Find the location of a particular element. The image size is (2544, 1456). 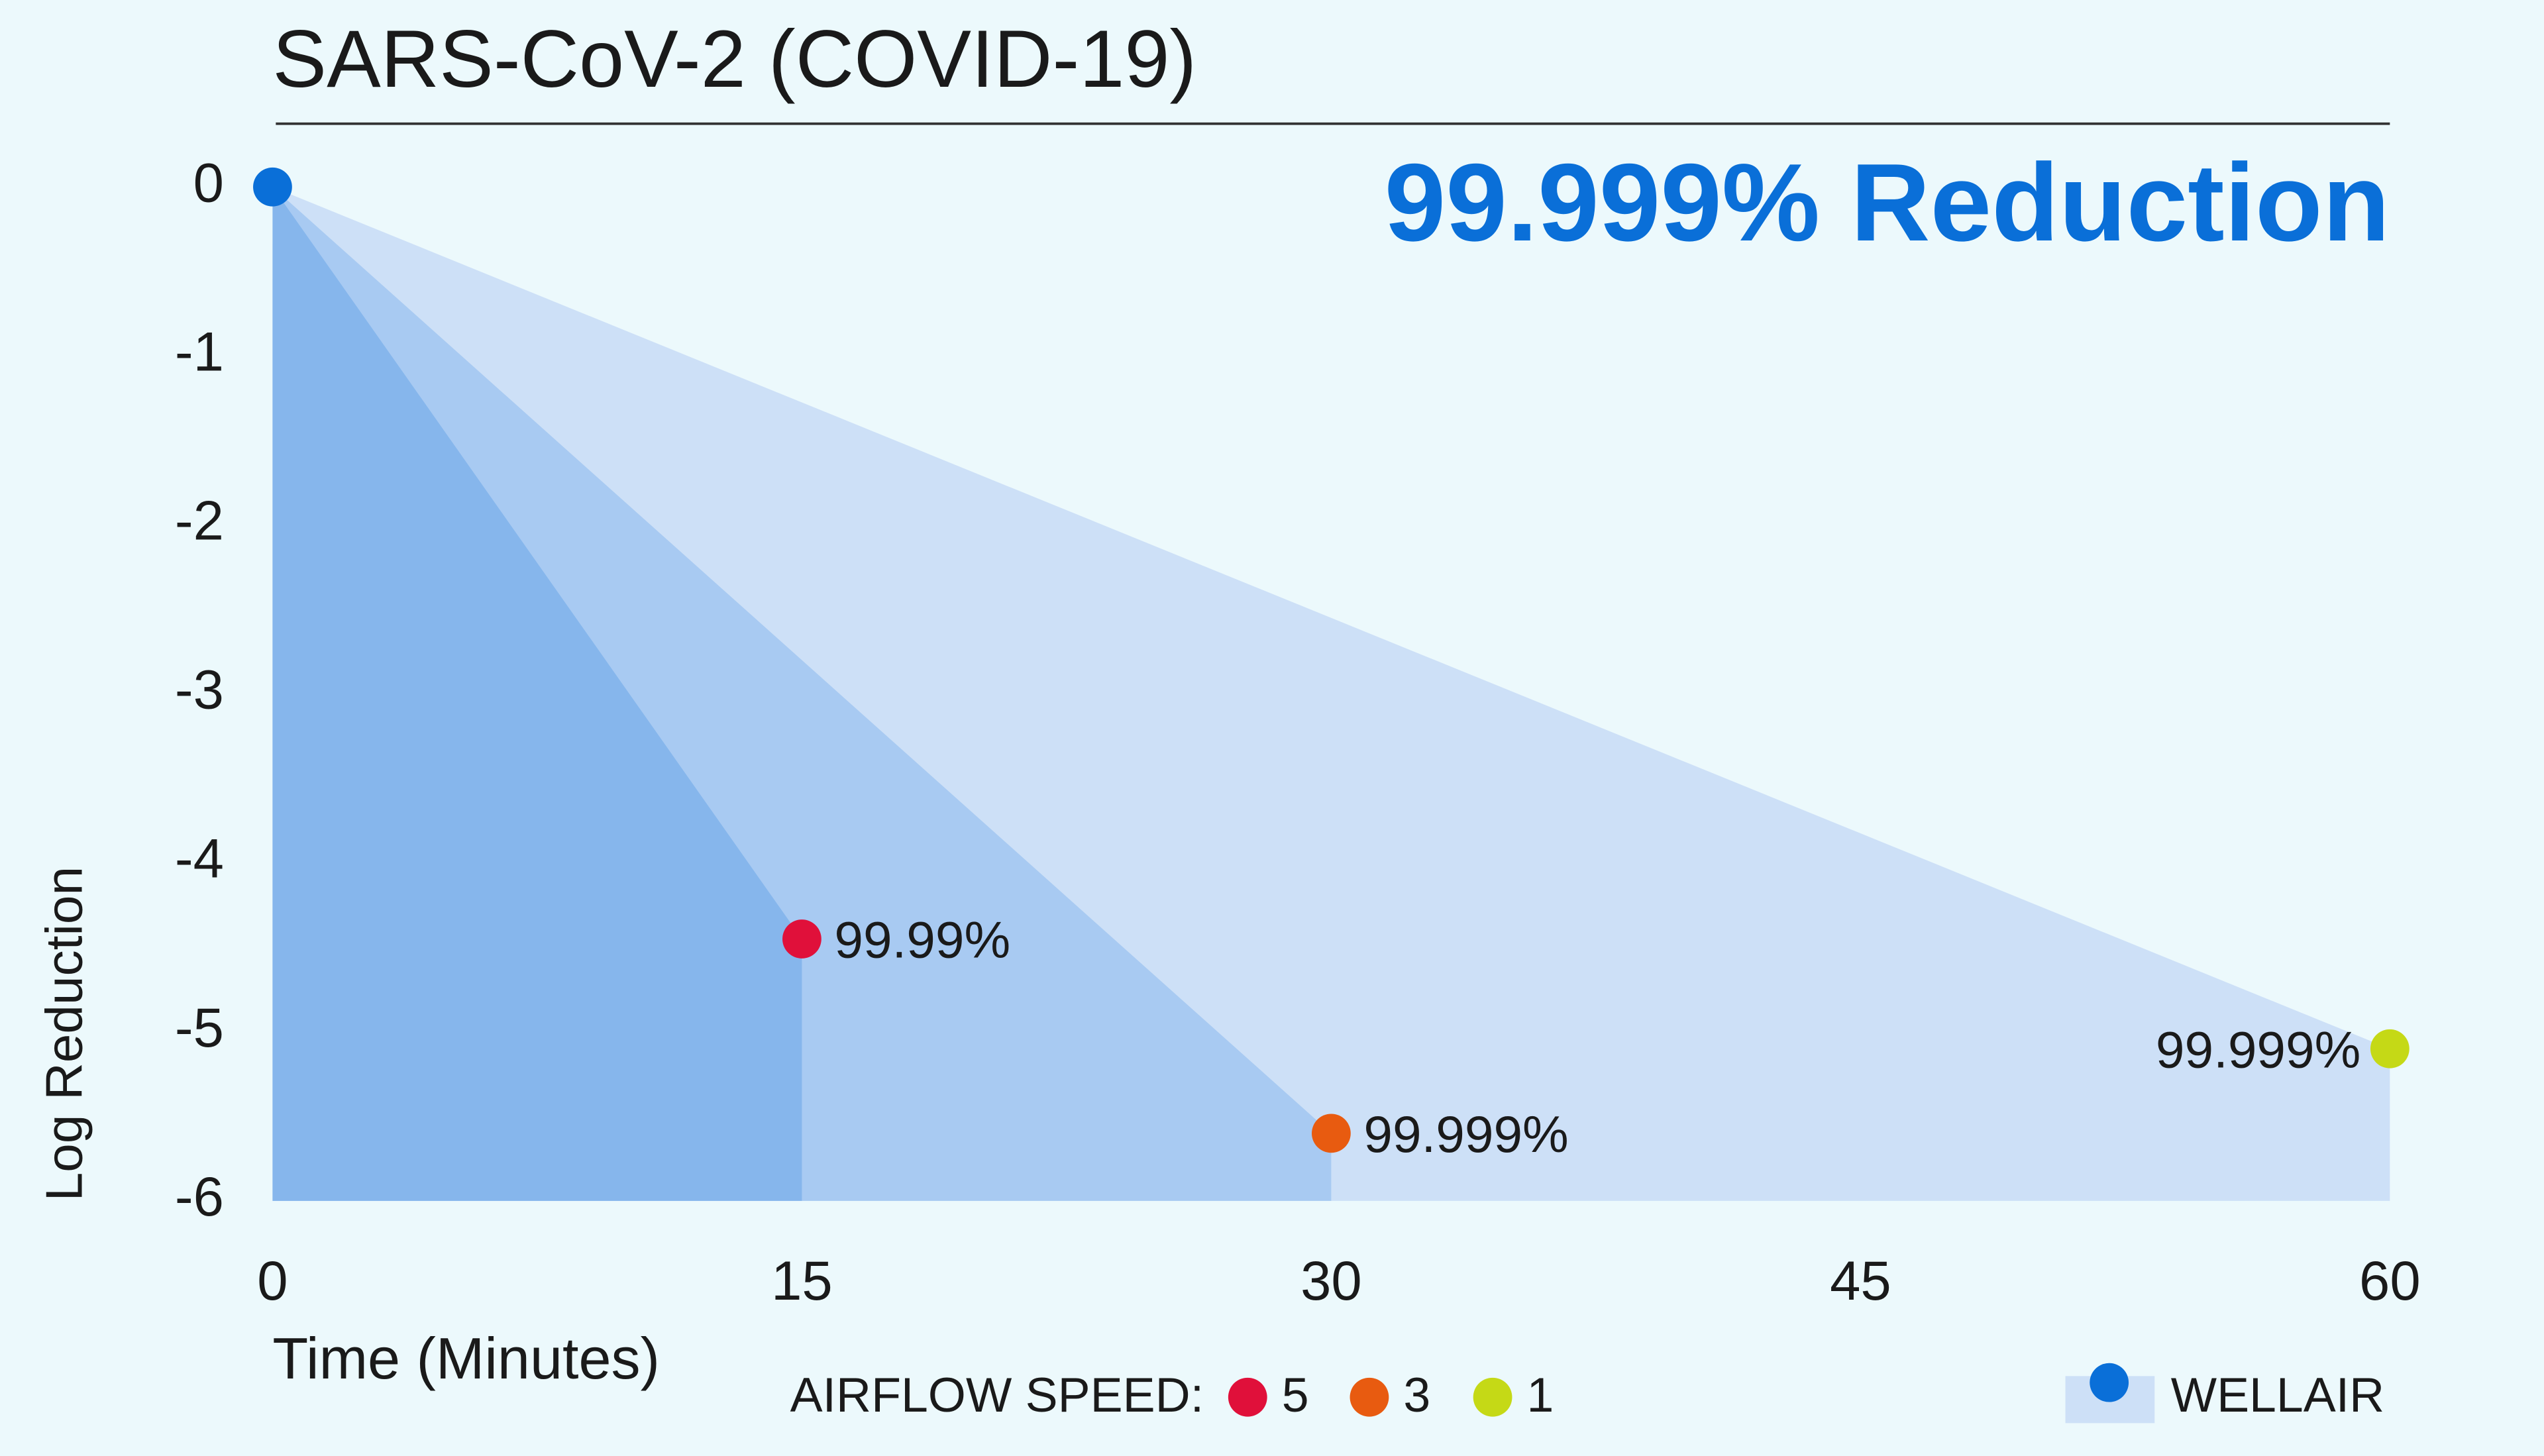

x-axis-label: Time (Minutes) is located at coordinates (466, 1358).